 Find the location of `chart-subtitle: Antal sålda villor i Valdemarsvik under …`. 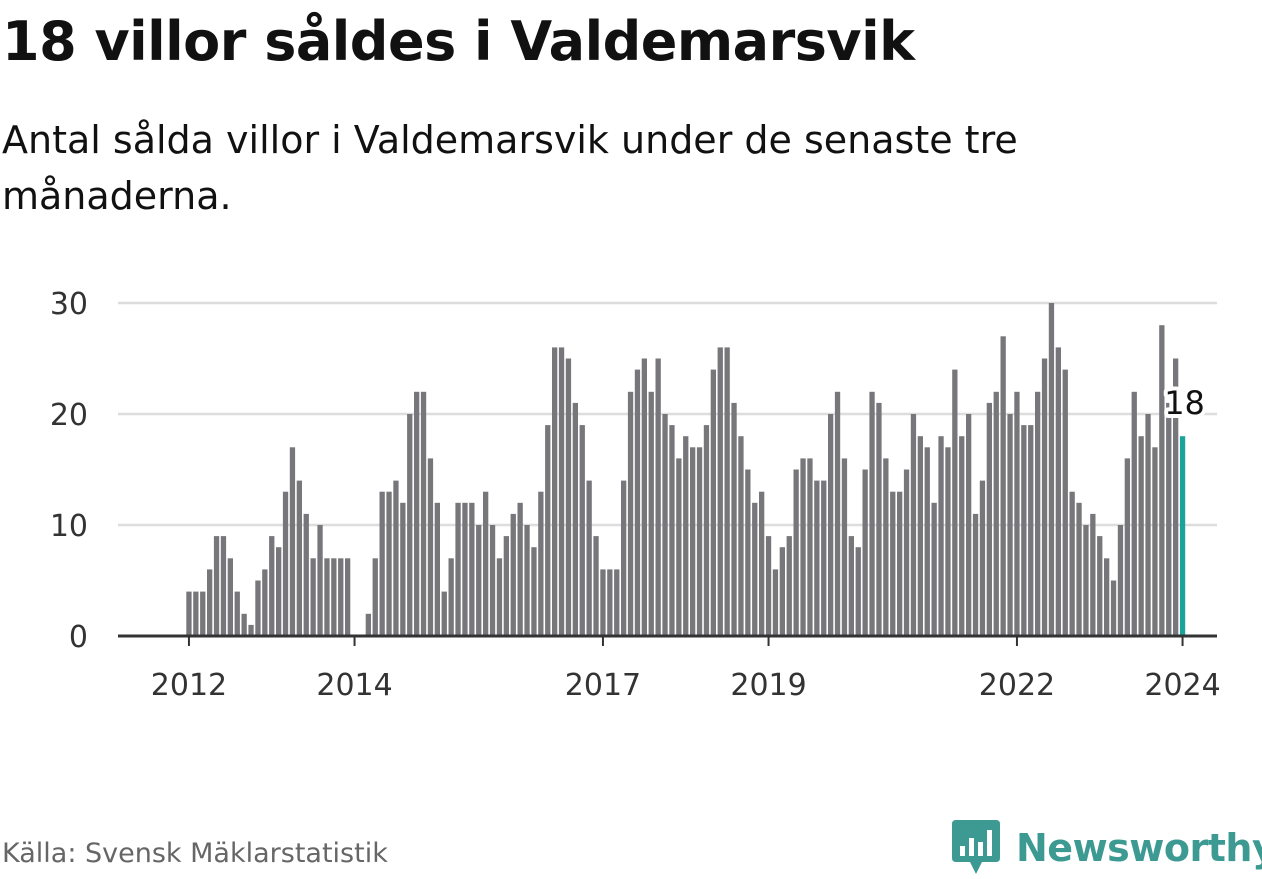

chart-subtitle: Antal sålda villor i Valdemarsvik under … is located at coordinates (510, 168).